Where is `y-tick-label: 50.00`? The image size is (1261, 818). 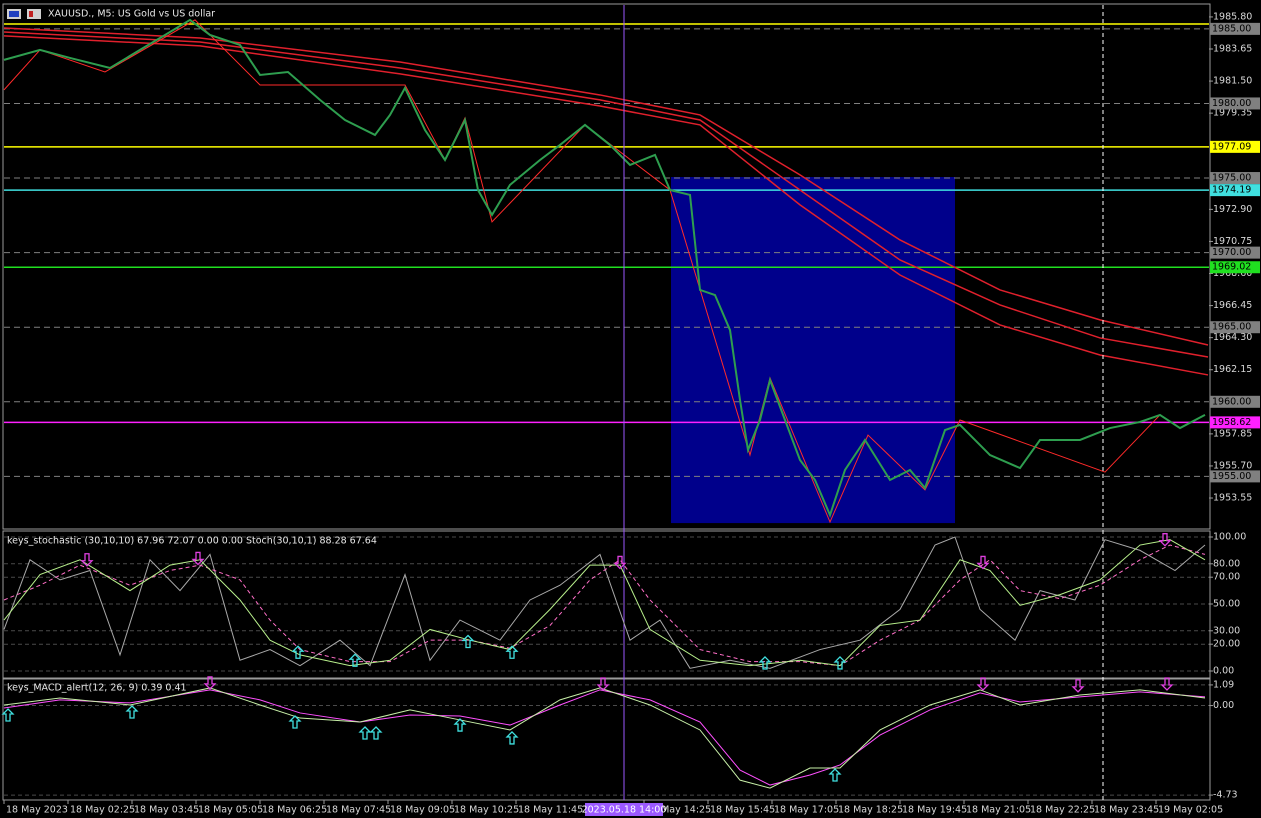
y-tick-label: 50.00 is located at coordinates (1226, 603).